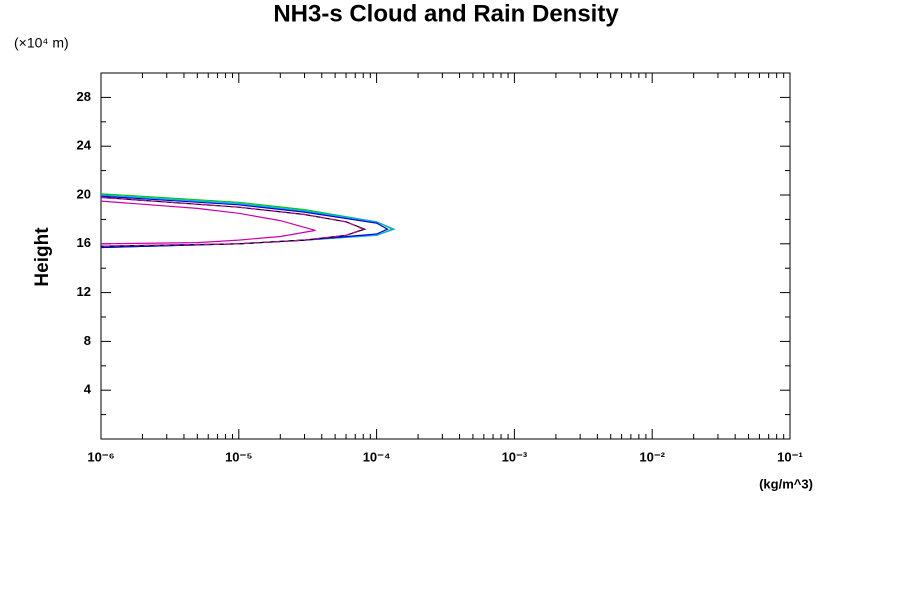 This screenshot has height=600, width=900. What do you see at coordinates (790, 456) in the screenshot?
I see `x-tick-label: 10⁻¹` at bounding box center [790, 456].